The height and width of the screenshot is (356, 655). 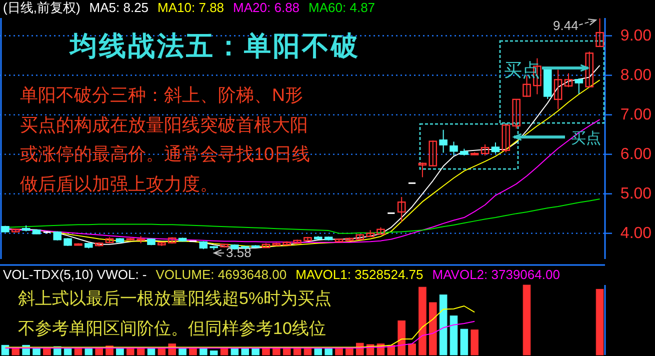 What do you see at coordinates (565, 25) in the screenshot?
I see `annotation: 9.44` at bounding box center [565, 25].